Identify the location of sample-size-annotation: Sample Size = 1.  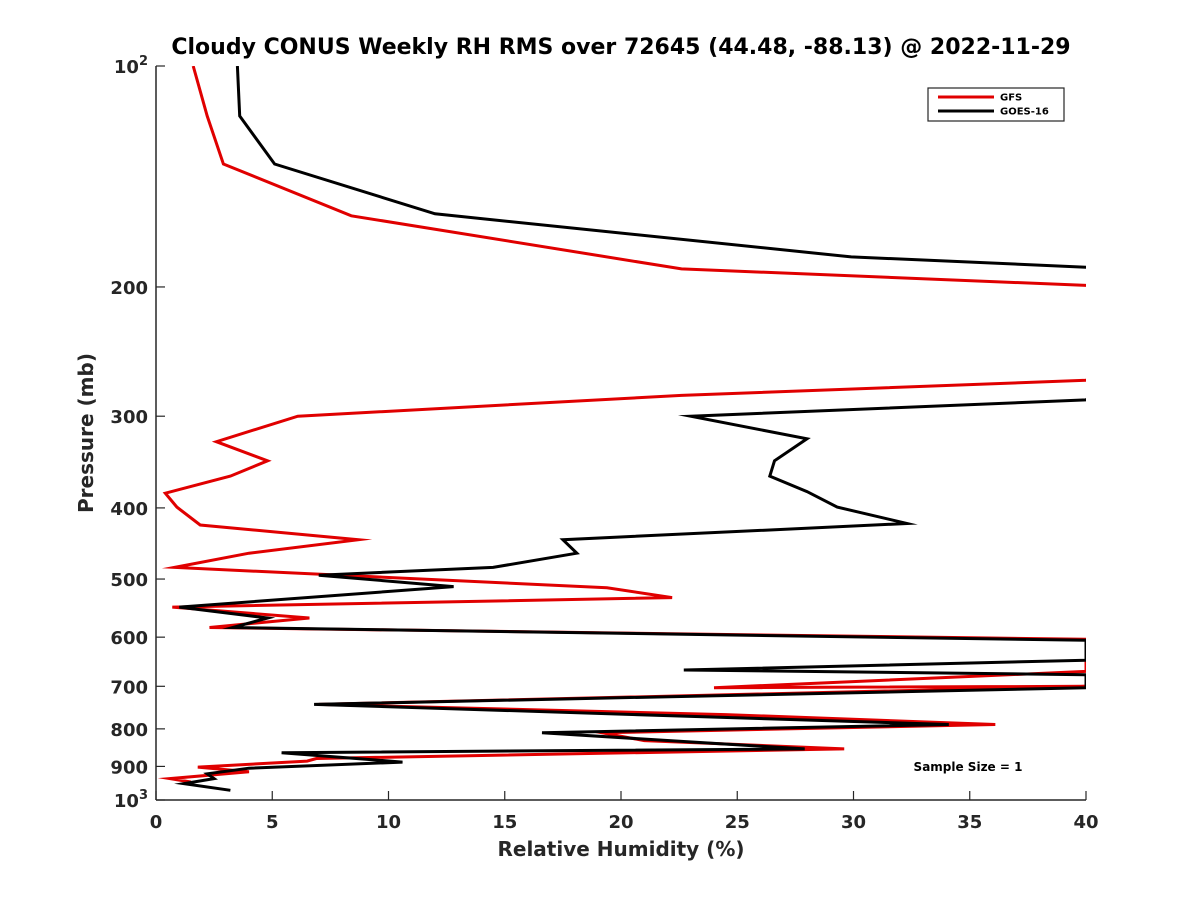
(968, 767).